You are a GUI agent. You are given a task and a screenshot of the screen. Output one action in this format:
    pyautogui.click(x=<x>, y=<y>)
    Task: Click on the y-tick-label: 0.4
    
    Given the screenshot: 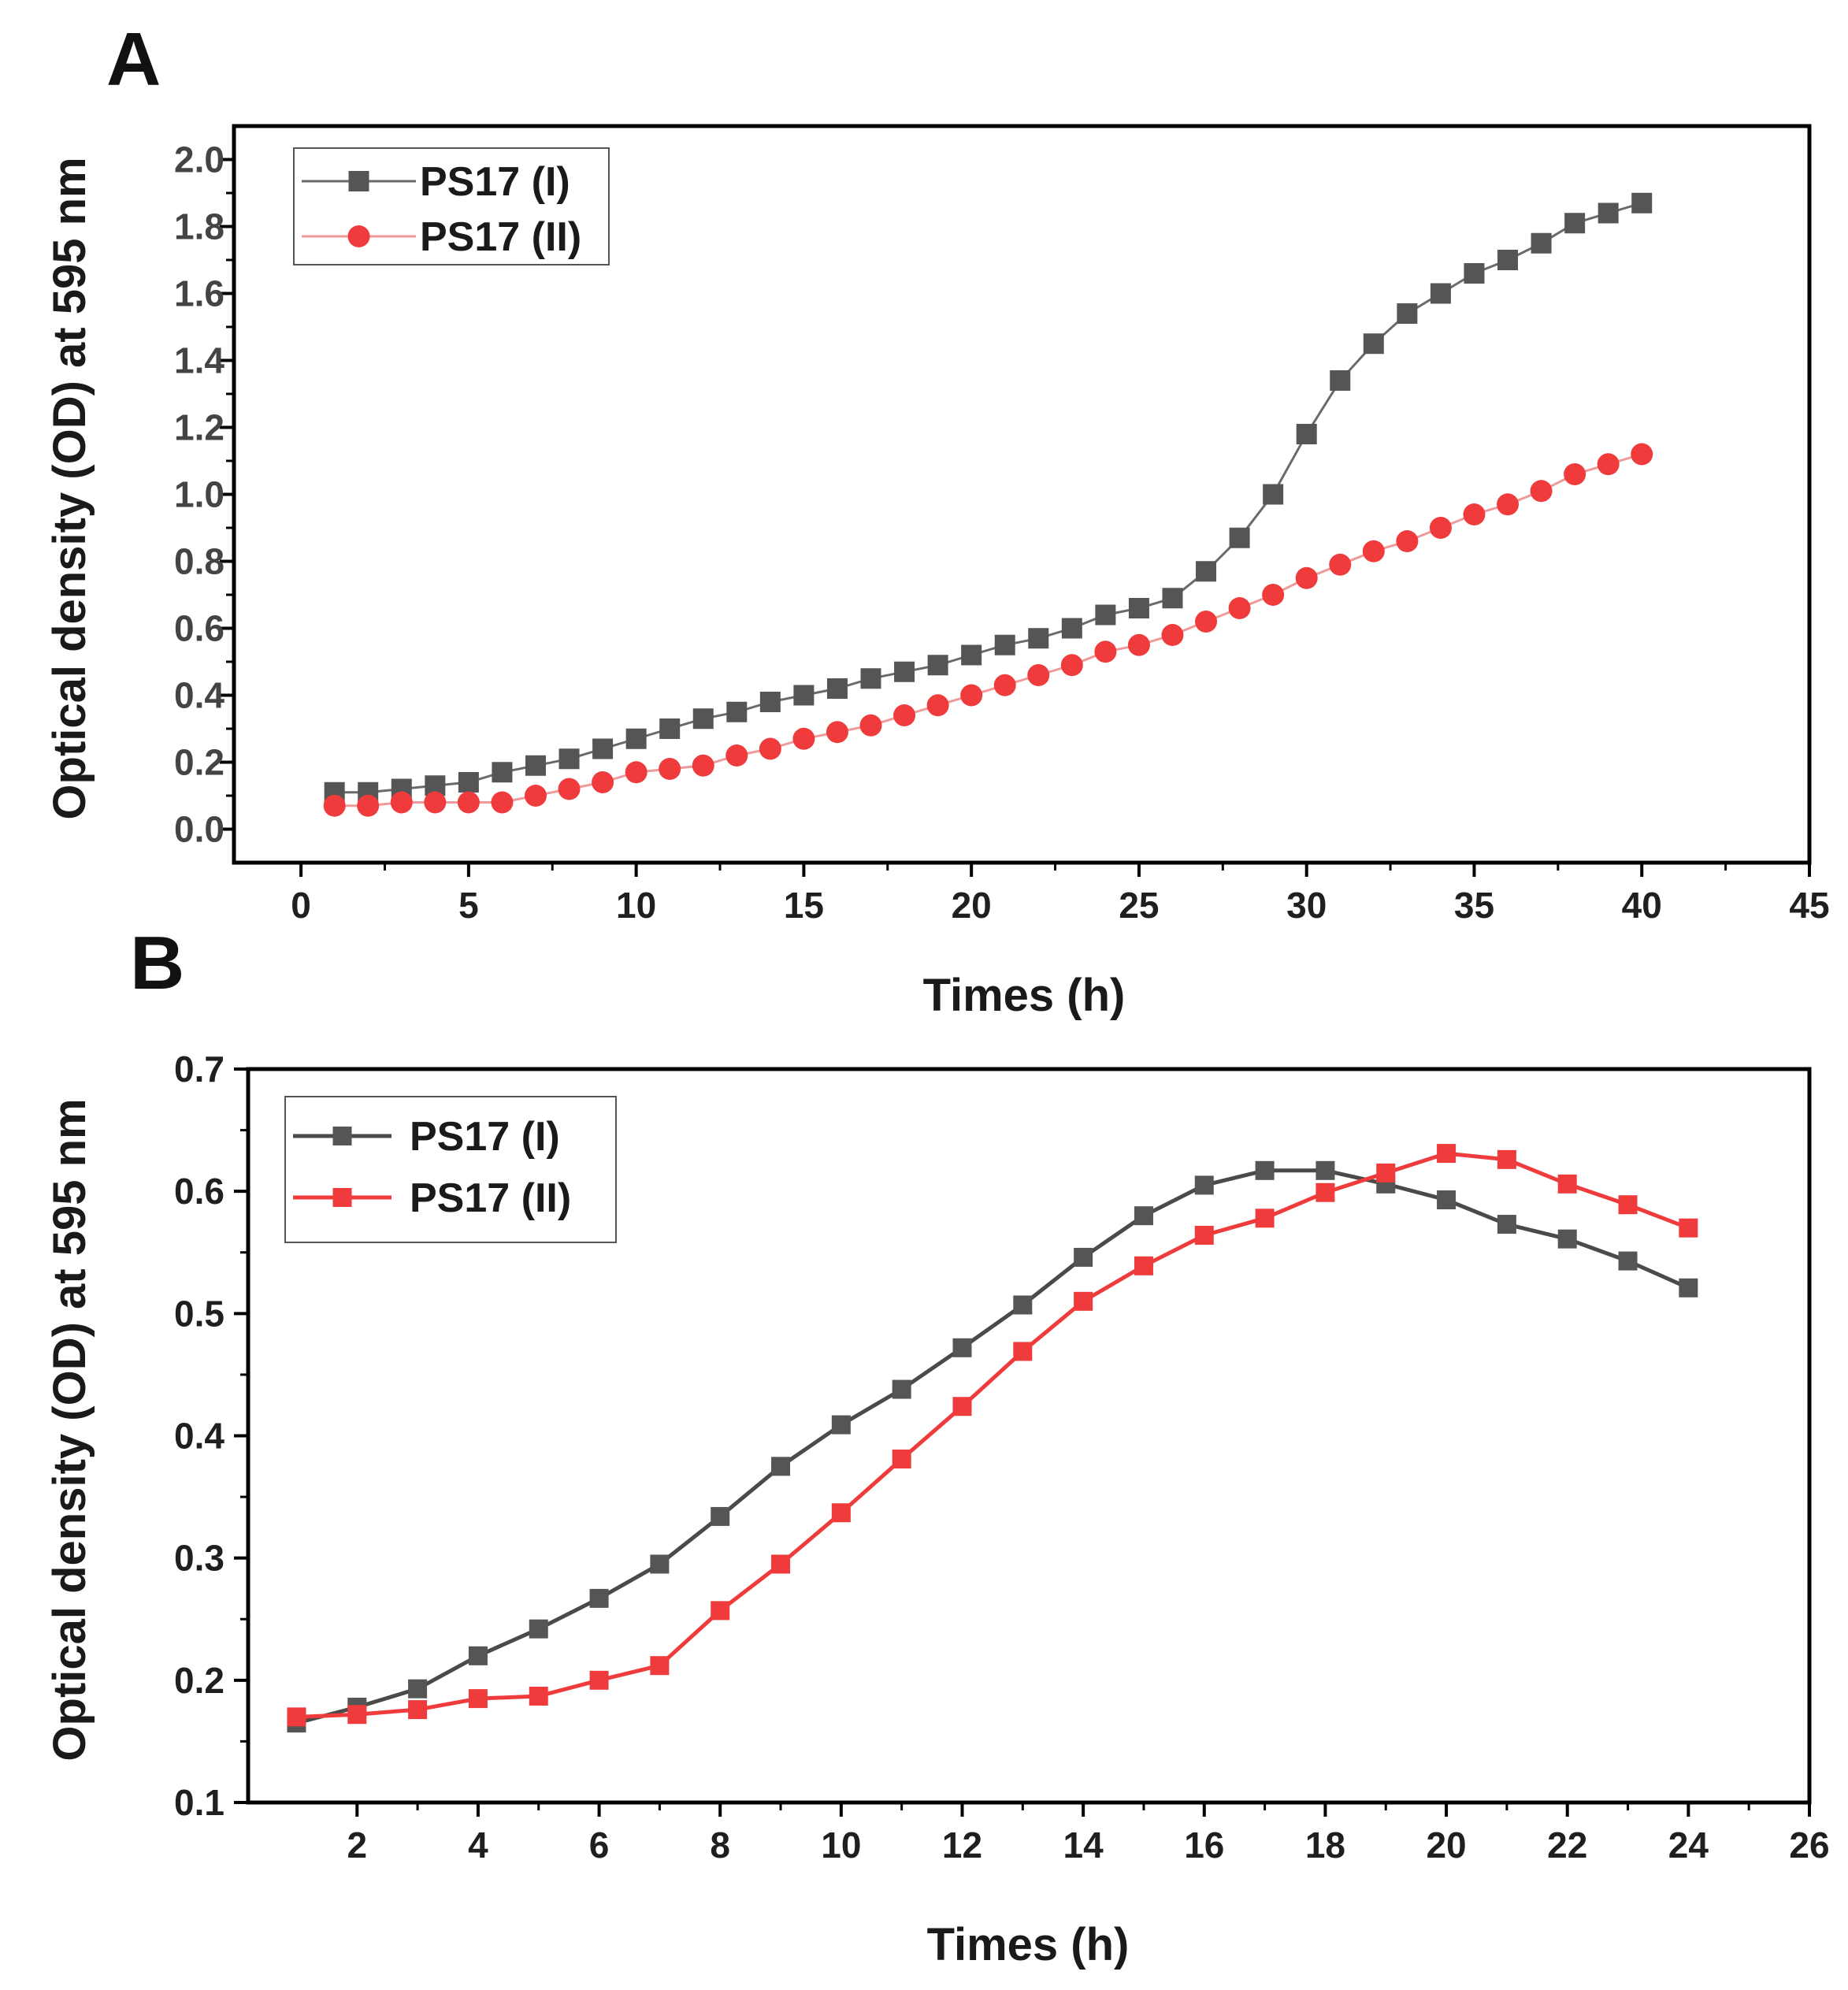 What is the action you would take?
    pyautogui.click(x=199, y=1436)
    